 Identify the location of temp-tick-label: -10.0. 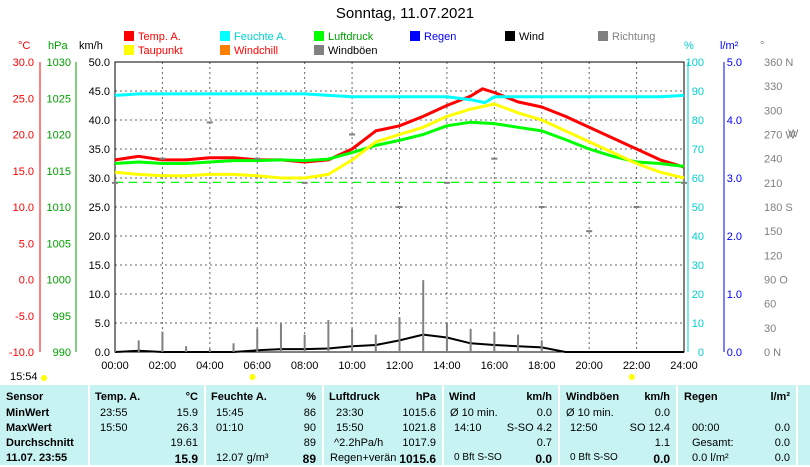
(21, 353).